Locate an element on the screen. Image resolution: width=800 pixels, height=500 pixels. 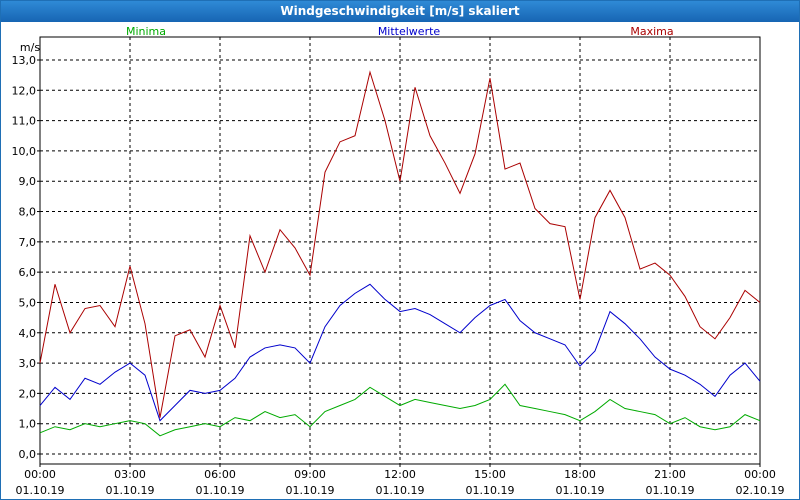
y-tick-label: 10,0 is located at coordinates (24, 151).